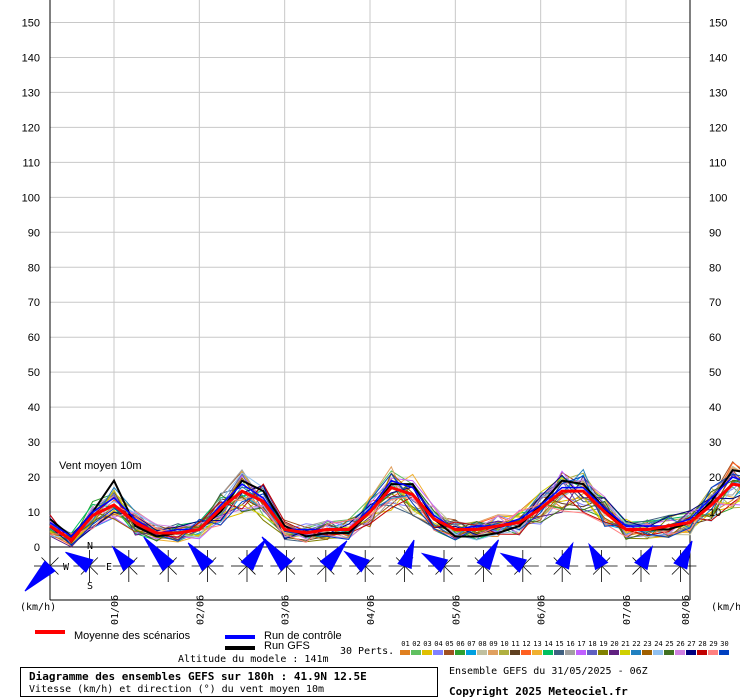  I want to click on pert-number: 03, so click(427, 644).